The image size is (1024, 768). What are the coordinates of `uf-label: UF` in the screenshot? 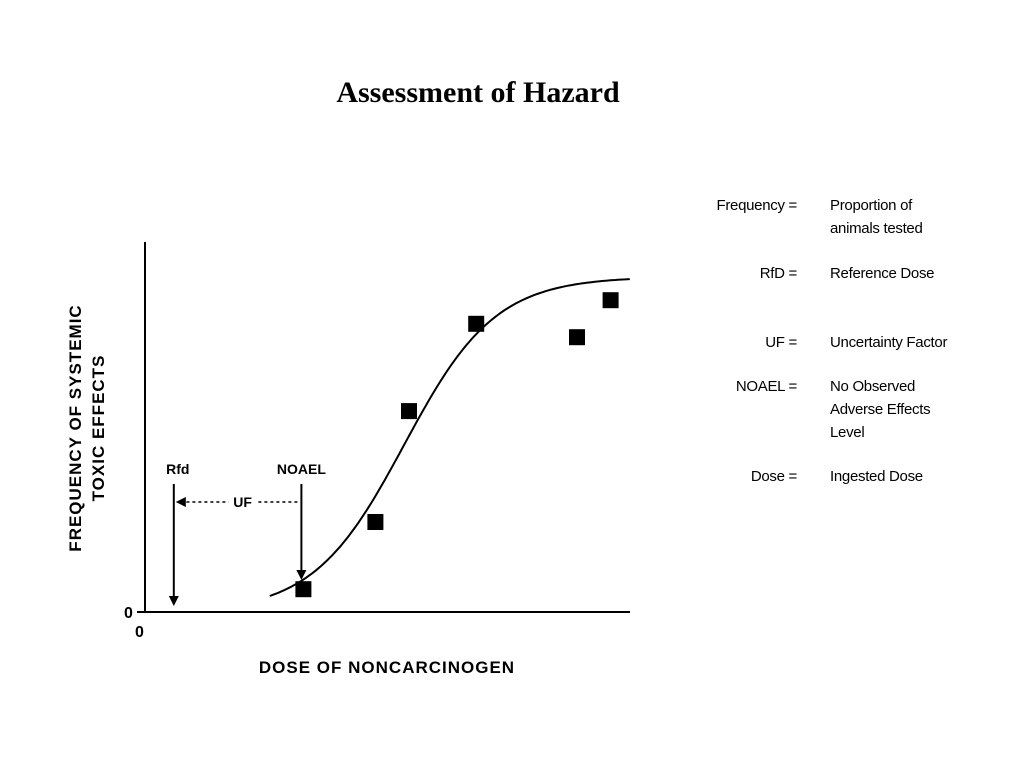 It's located at (242, 502).